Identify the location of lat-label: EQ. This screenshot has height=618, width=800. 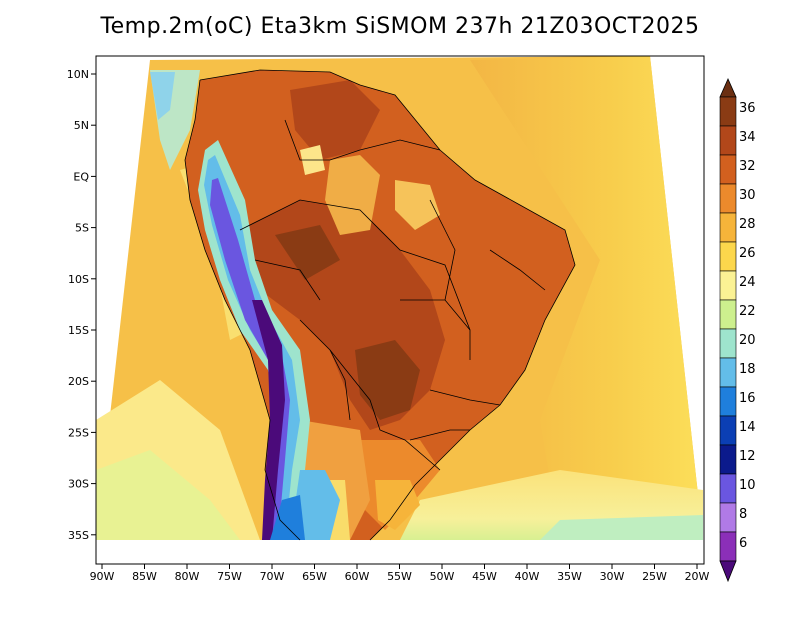
(81, 176).